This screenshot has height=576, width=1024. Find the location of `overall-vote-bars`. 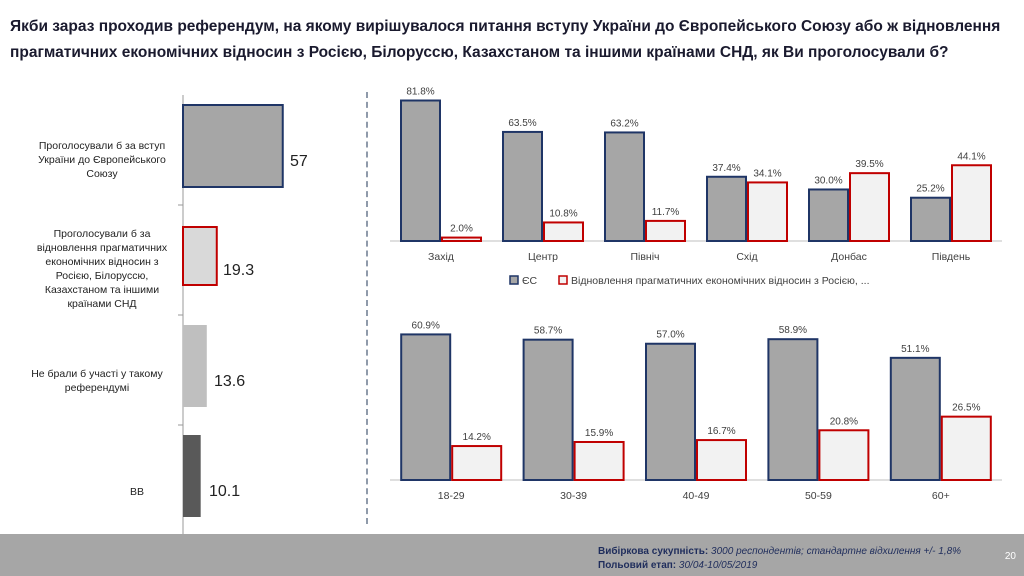

overall-vote-bars is located at coordinates (231, 320).